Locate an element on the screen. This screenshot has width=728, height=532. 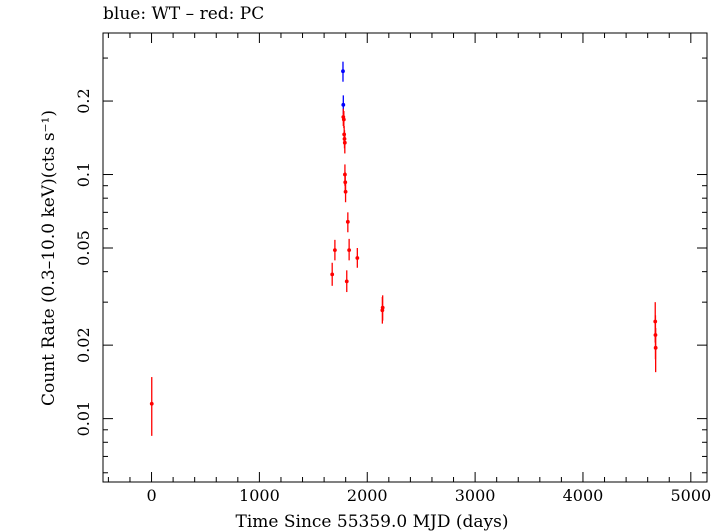
x-tick-label: 1000 is located at coordinates (259, 495).